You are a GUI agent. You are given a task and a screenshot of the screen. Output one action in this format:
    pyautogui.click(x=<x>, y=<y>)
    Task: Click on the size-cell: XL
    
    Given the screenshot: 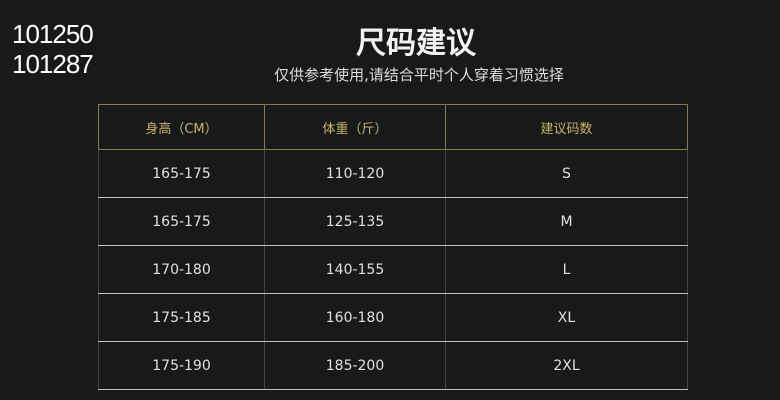 What is the action you would take?
    pyautogui.click(x=566, y=317)
    